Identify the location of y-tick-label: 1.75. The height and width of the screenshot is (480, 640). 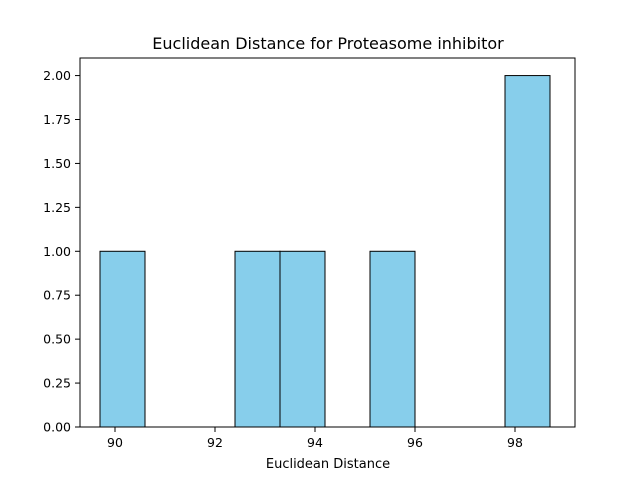
(57, 119).